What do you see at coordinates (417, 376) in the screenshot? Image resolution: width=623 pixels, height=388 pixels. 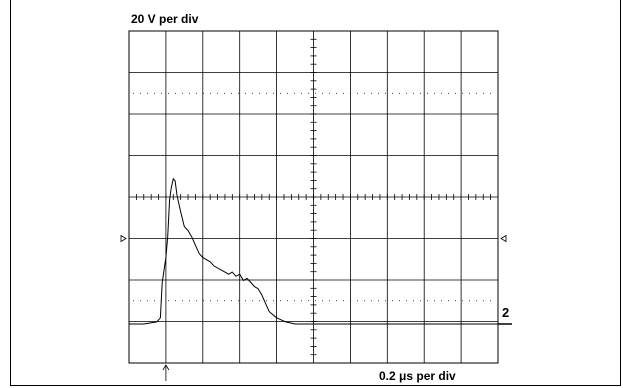 I see `horizontal-scale-label: 0.2 μs per div` at bounding box center [417, 376].